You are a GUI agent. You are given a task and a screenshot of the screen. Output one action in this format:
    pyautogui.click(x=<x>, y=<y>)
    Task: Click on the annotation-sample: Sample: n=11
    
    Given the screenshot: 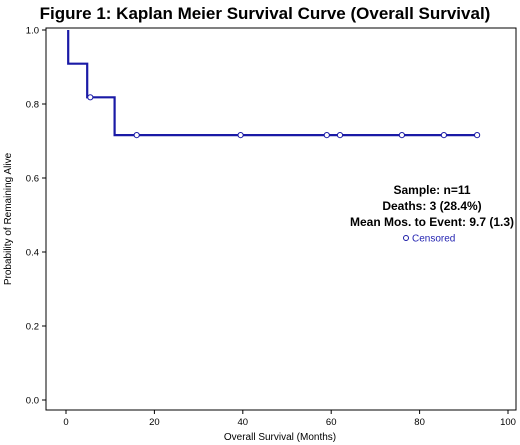 What is the action you would take?
    pyautogui.click(x=431, y=190)
    